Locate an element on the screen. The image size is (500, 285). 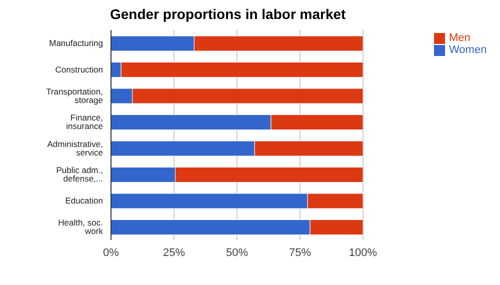
y-tick-label: Finance, insurance is located at coordinates (85, 122).